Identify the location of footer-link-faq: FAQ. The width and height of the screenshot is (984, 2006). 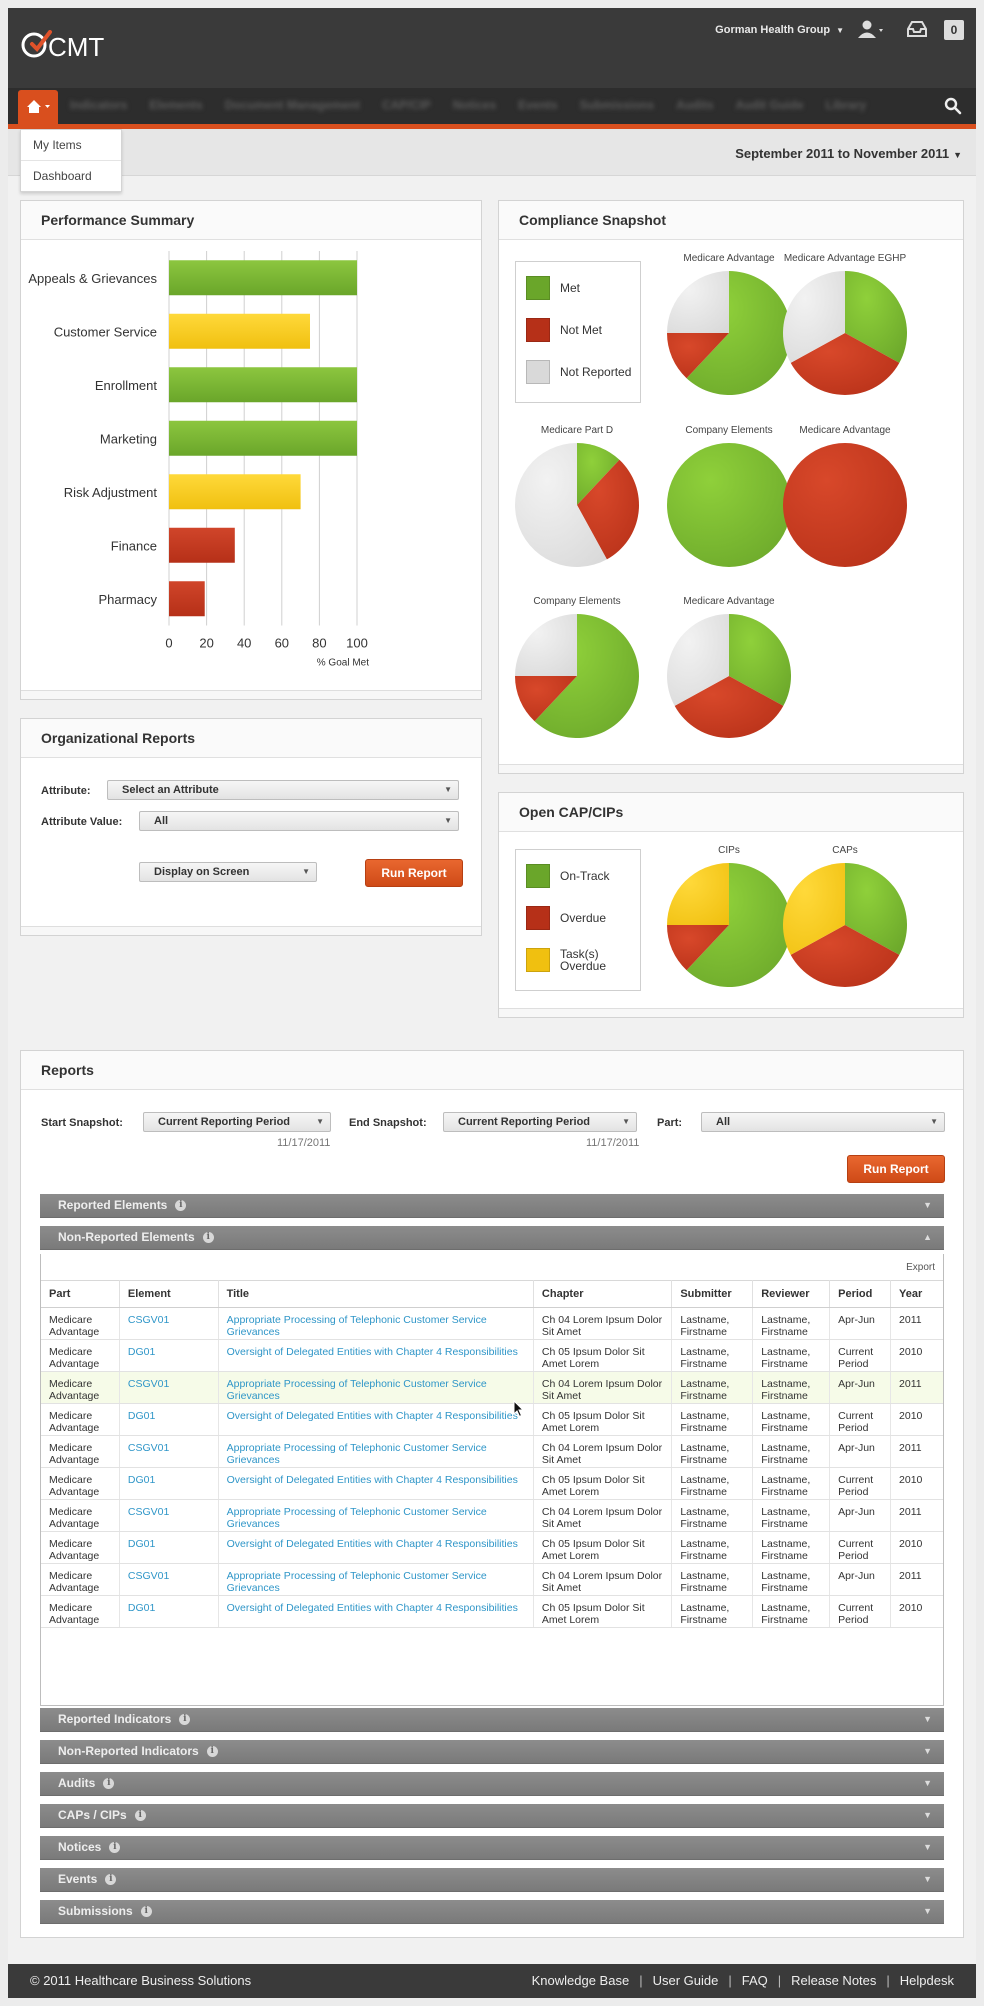
(754, 1980).